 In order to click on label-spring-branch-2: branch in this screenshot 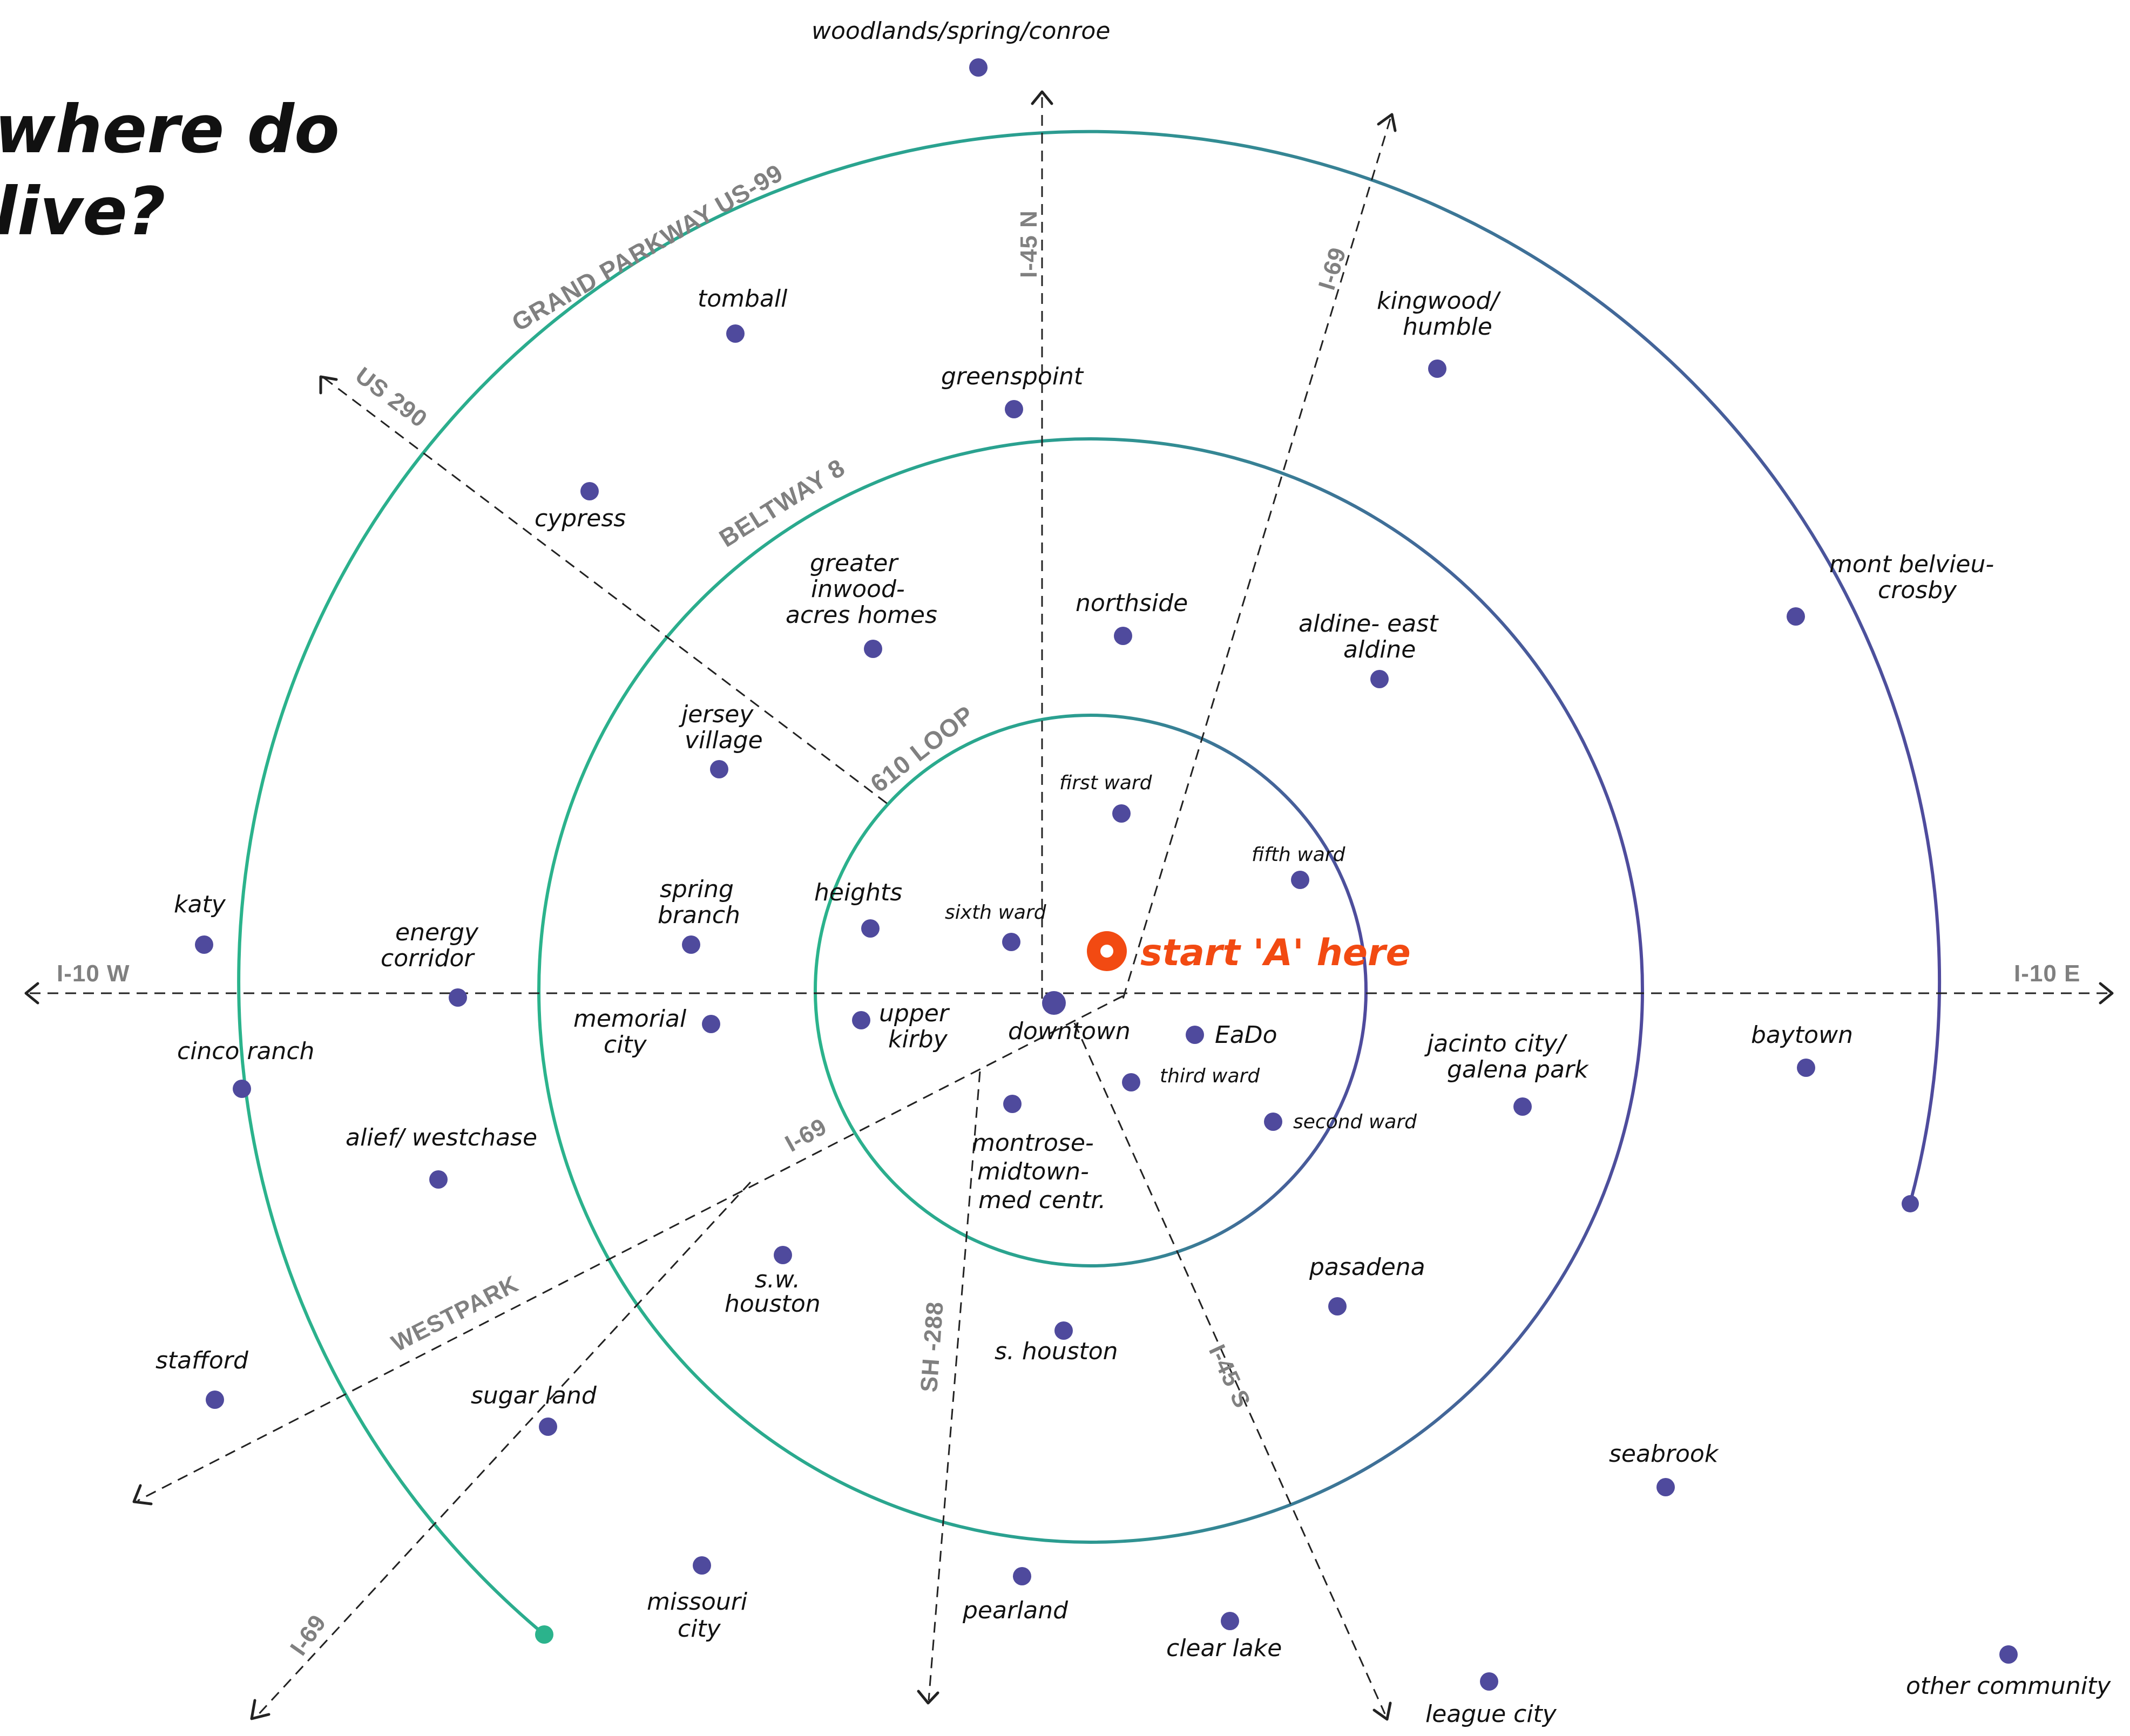, I will do `click(699, 915)`.